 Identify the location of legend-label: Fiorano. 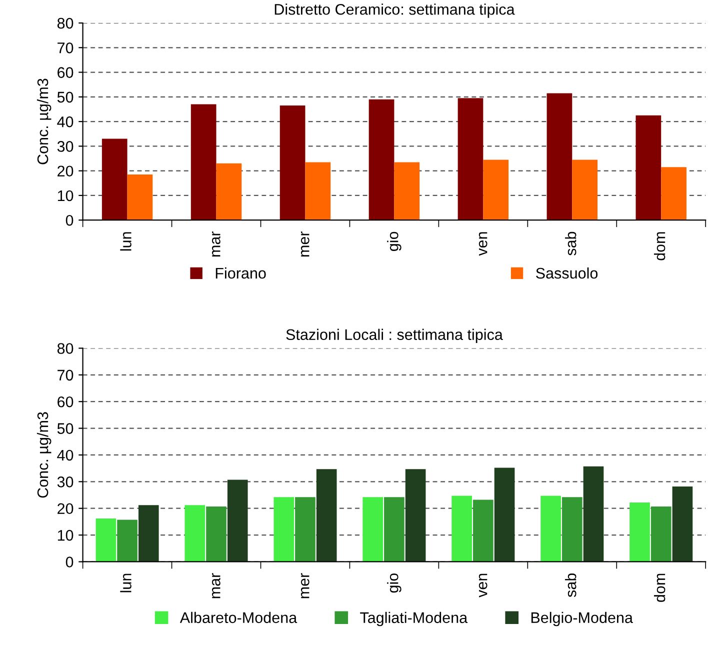
(241, 273).